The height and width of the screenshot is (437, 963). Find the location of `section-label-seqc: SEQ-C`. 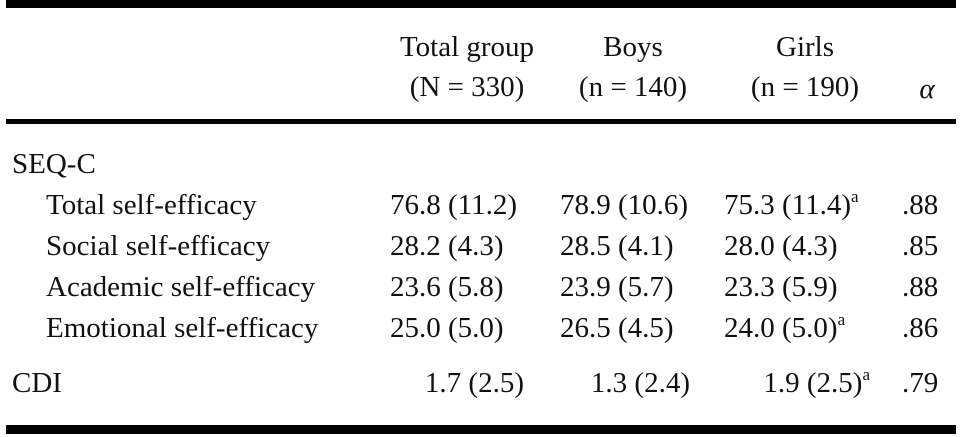

section-label-seqc: SEQ-C is located at coordinates (54, 164).